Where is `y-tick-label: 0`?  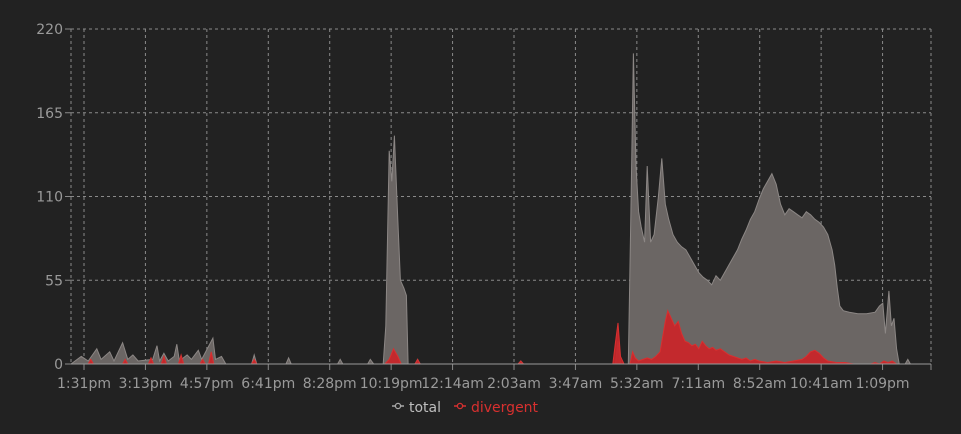 y-tick-label: 0 is located at coordinates (58, 365).